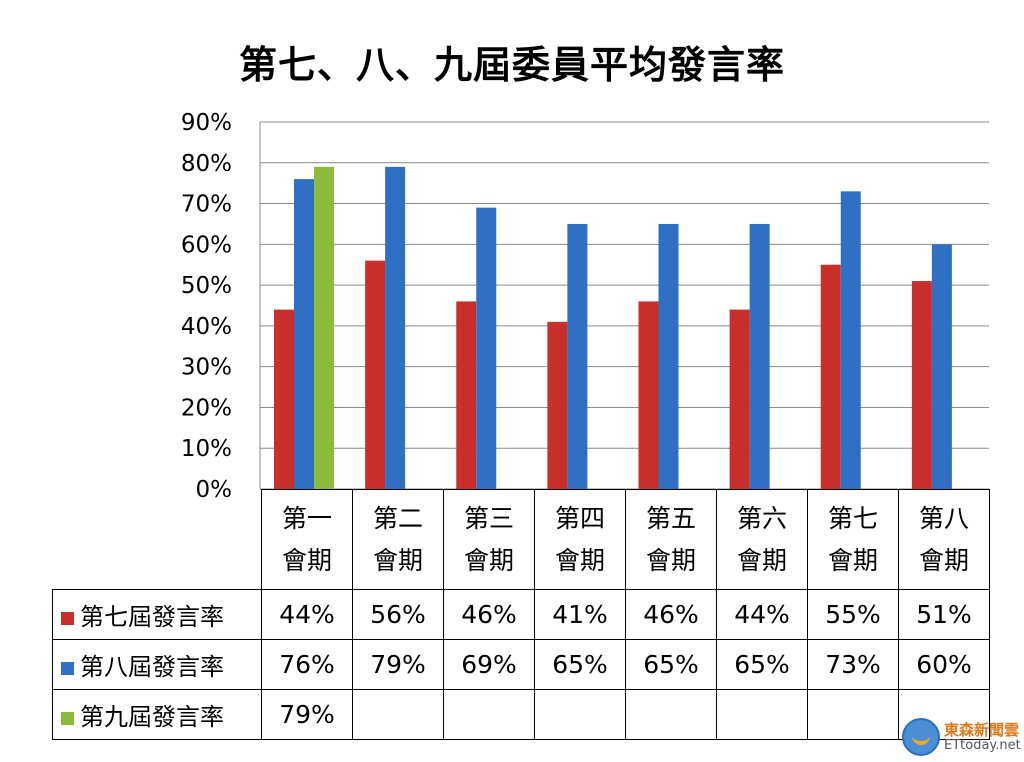  I want to click on data-cell: 60%, so click(944, 664).